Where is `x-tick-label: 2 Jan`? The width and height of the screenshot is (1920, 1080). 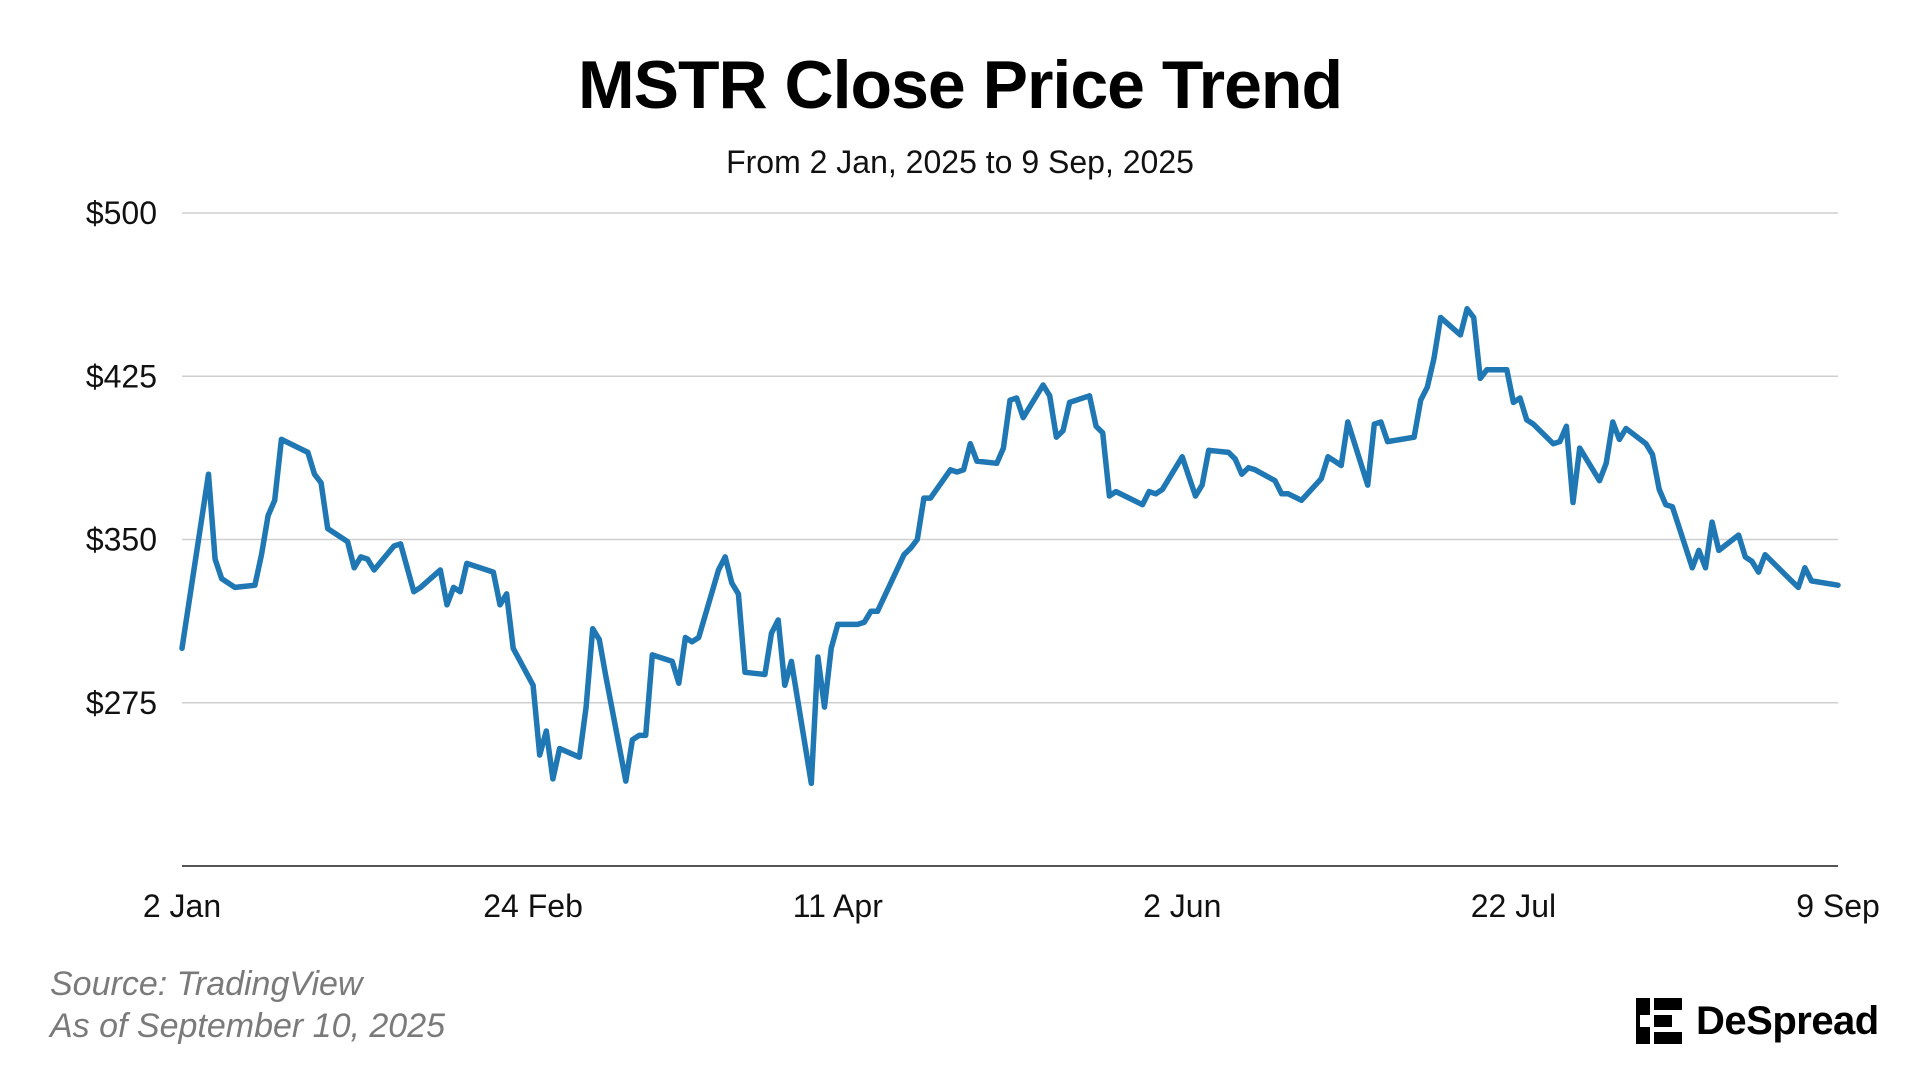
x-tick-label: 2 Jan is located at coordinates (182, 906).